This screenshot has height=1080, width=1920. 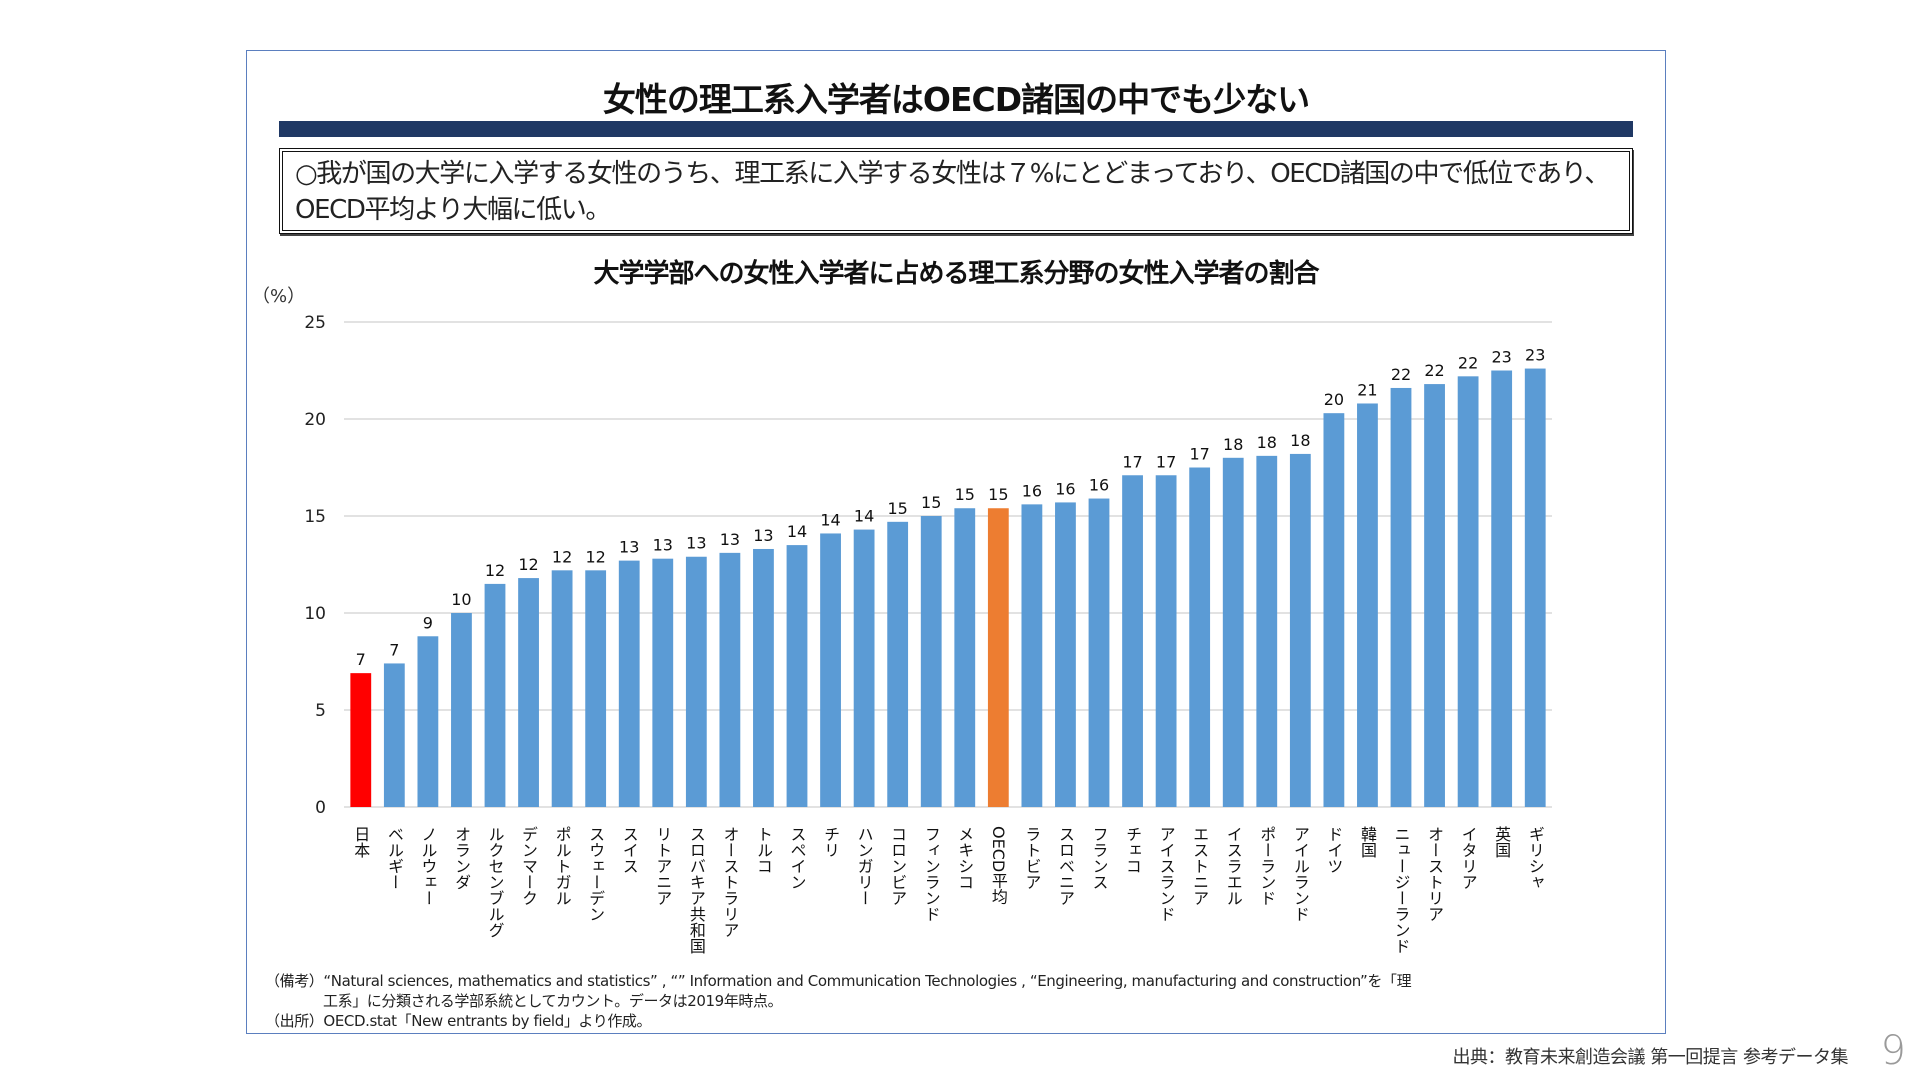 I want to click on x-tick-label: ベルギー, so click(x=394, y=858).